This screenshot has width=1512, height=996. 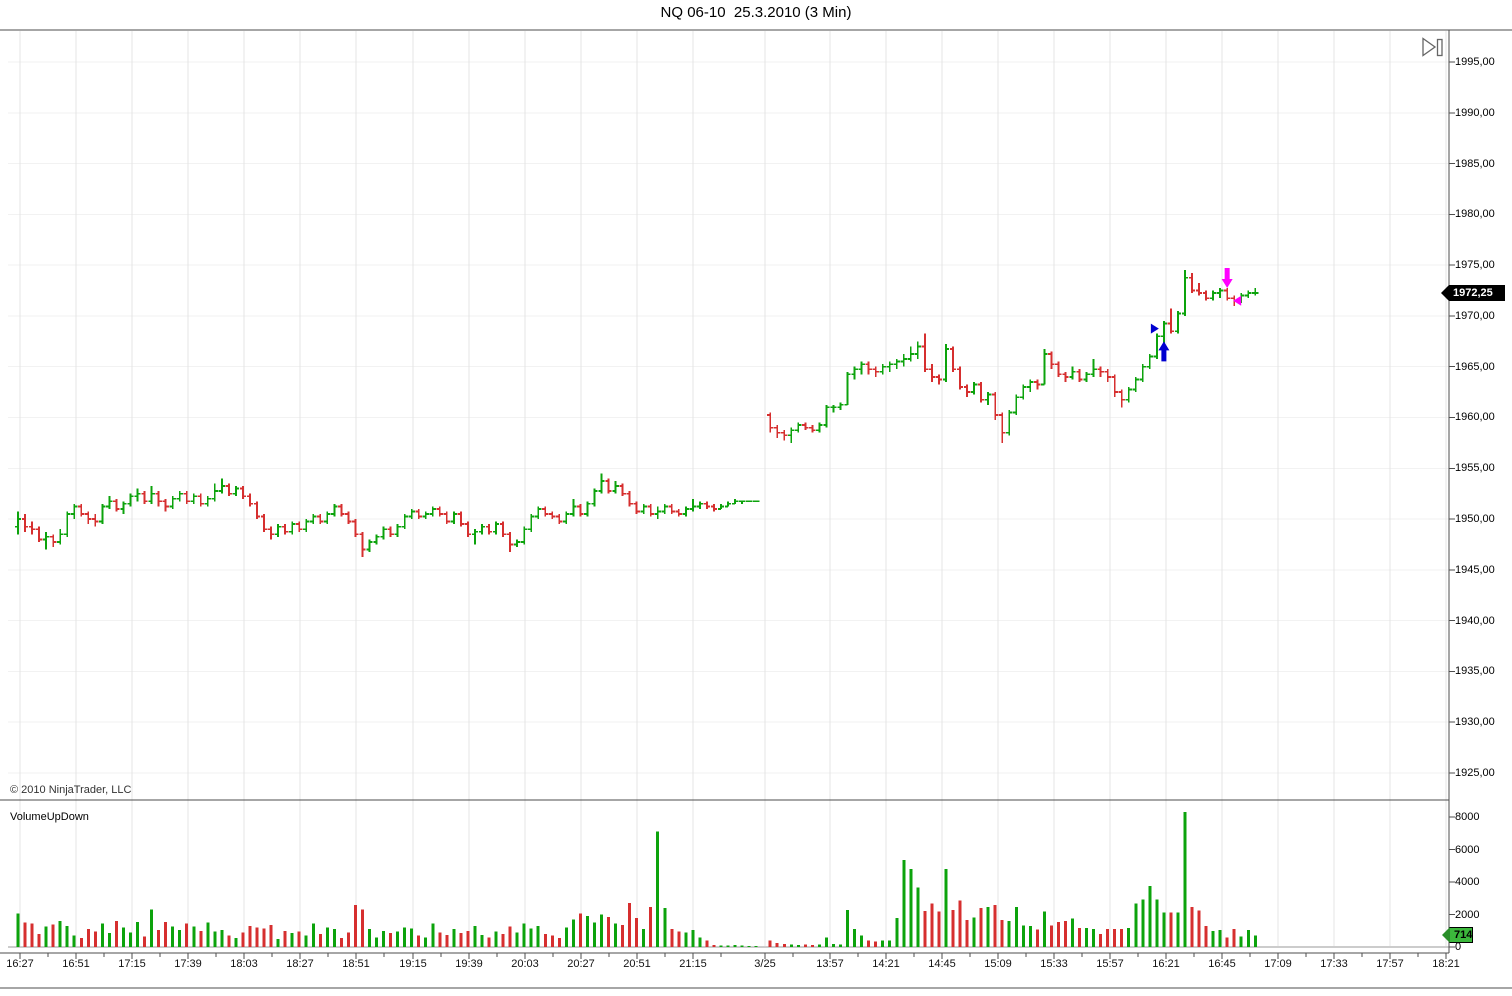 What do you see at coordinates (1164, 351) in the screenshot?
I see `buy-signal-arrow` at bounding box center [1164, 351].